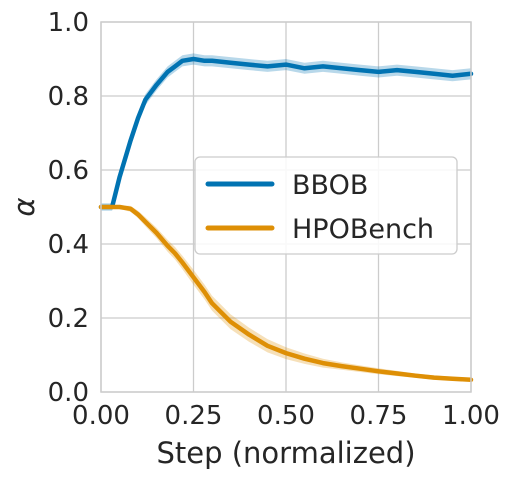 The image size is (511, 480). What do you see at coordinates (379, 416) in the screenshot?
I see `x-tick-label: 0.75` at bounding box center [379, 416].